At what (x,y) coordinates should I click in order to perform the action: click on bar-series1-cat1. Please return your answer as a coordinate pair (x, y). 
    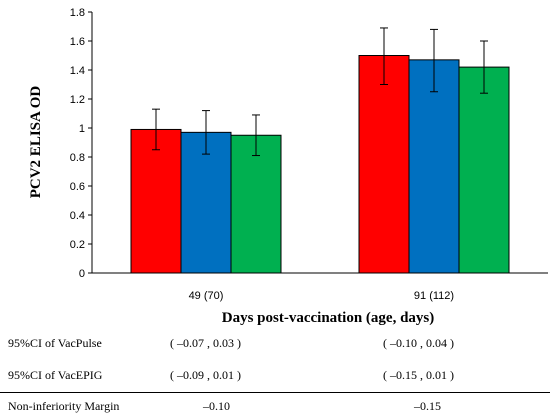
    Looking at the image, I should click on (156, 201).